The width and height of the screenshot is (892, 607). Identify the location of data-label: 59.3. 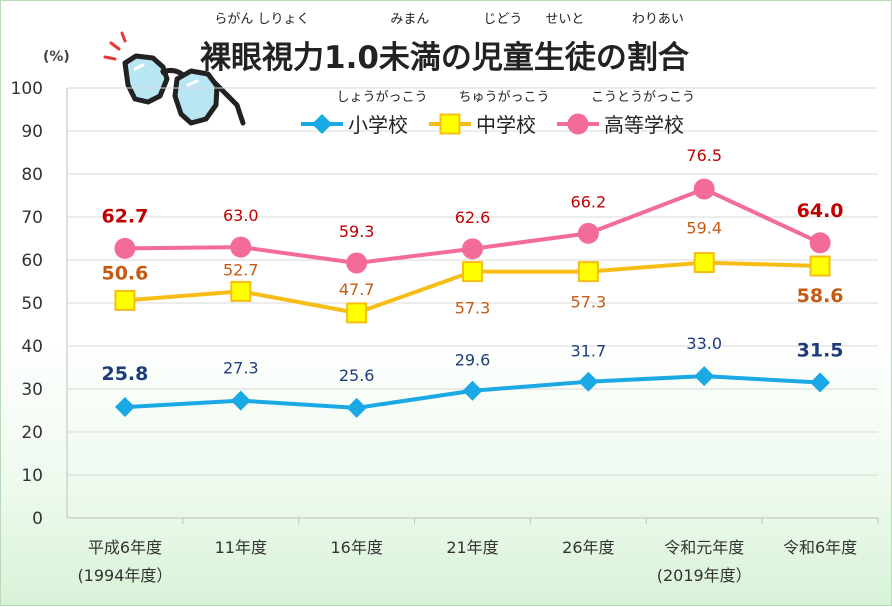
(357, 231).